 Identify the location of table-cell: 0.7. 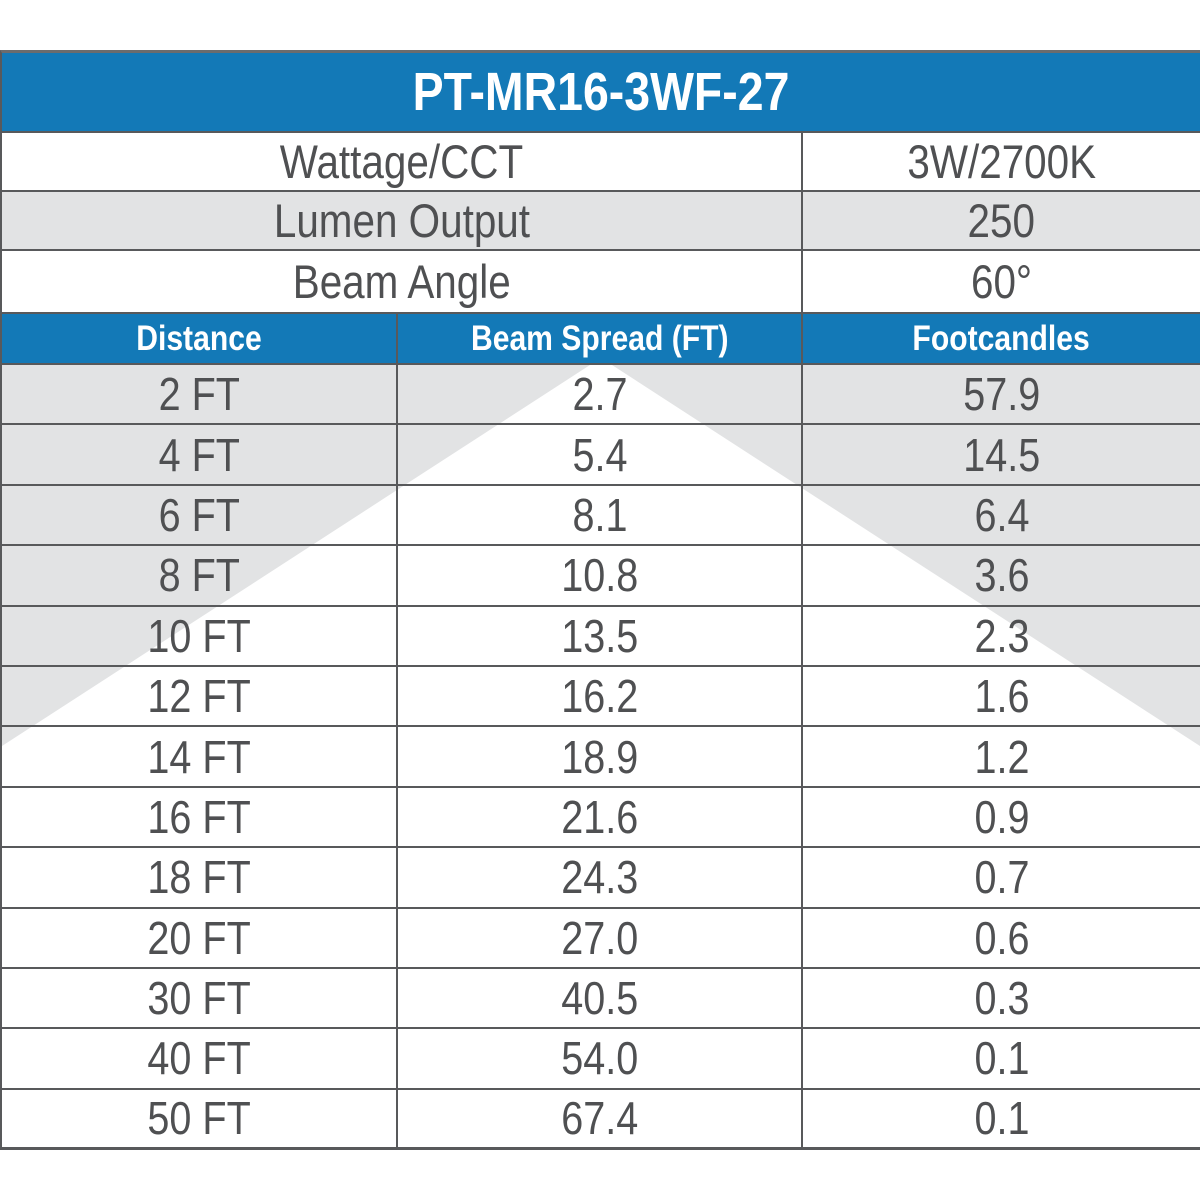
(1001, 877).